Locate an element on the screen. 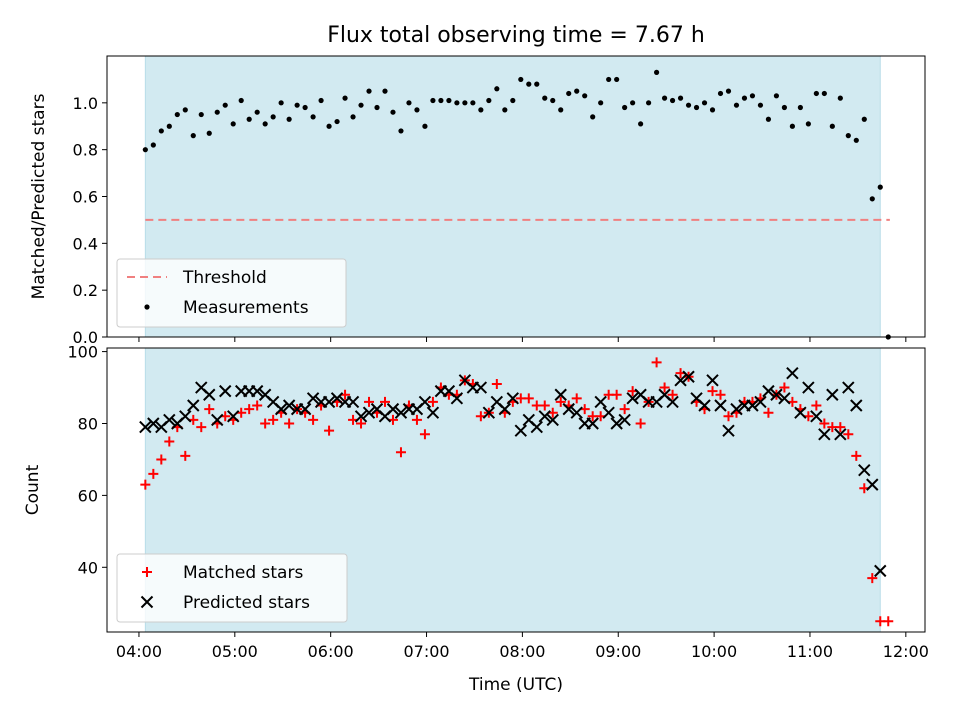  legend-label: Matched stars is located at coordinates (243, 573).